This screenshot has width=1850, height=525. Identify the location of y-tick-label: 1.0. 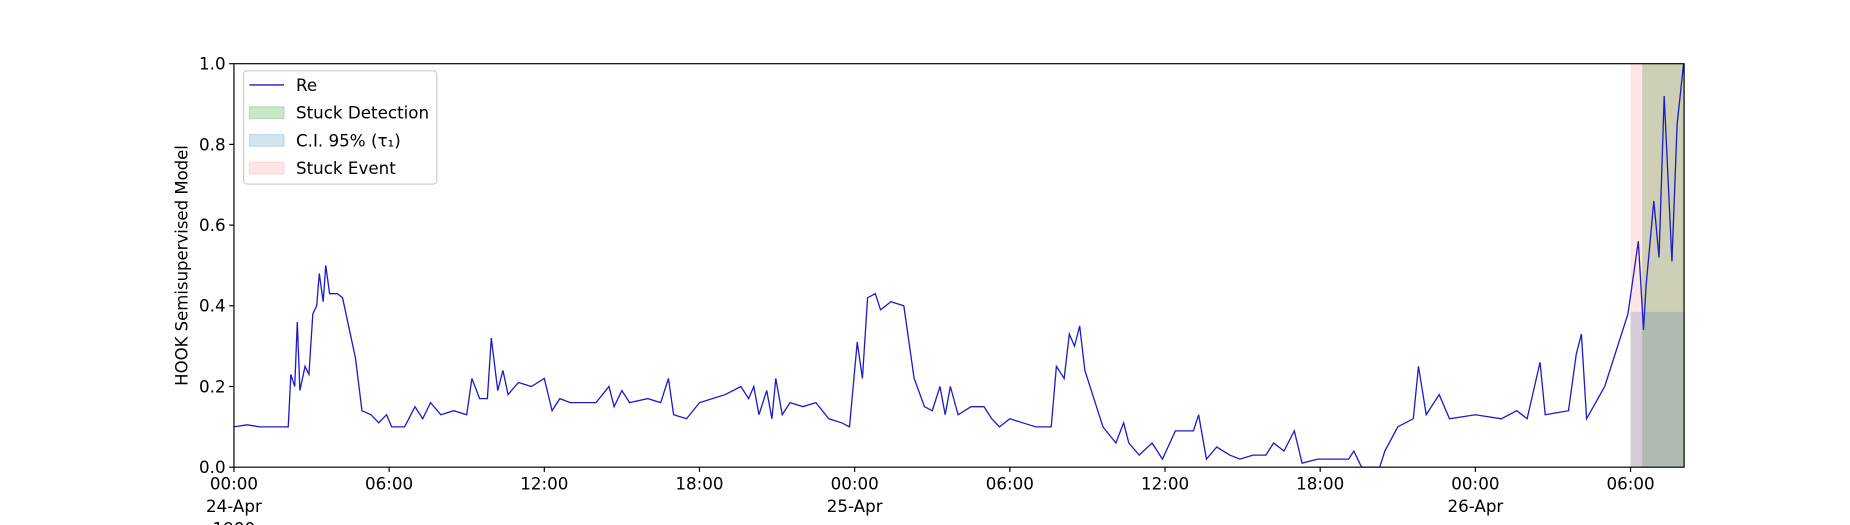
(212, 64).